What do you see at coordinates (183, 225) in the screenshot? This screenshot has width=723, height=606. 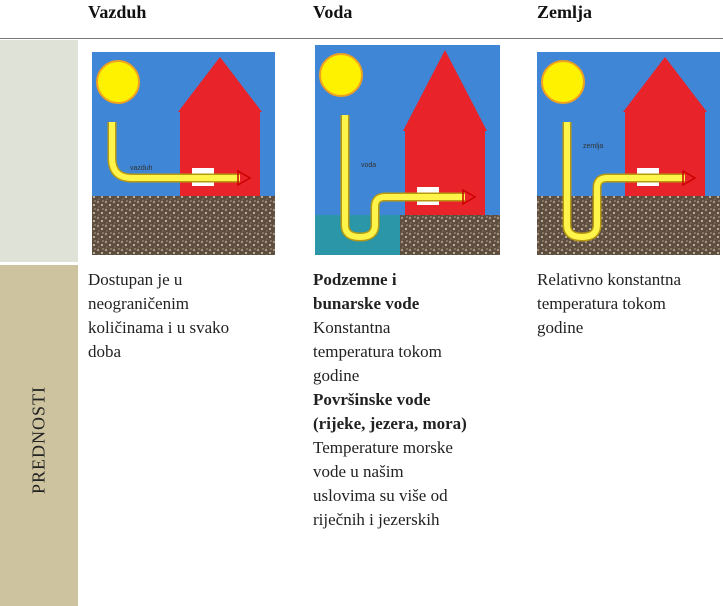 I see `ground` at bounding box center [183, 225].